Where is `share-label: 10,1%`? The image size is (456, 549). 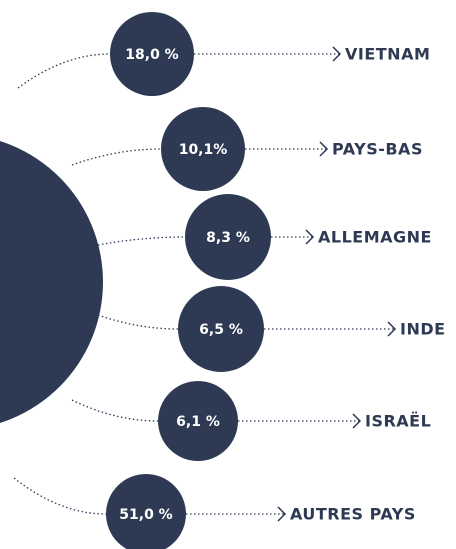
share-label: 10,1% is located at coordinates (203, 150).